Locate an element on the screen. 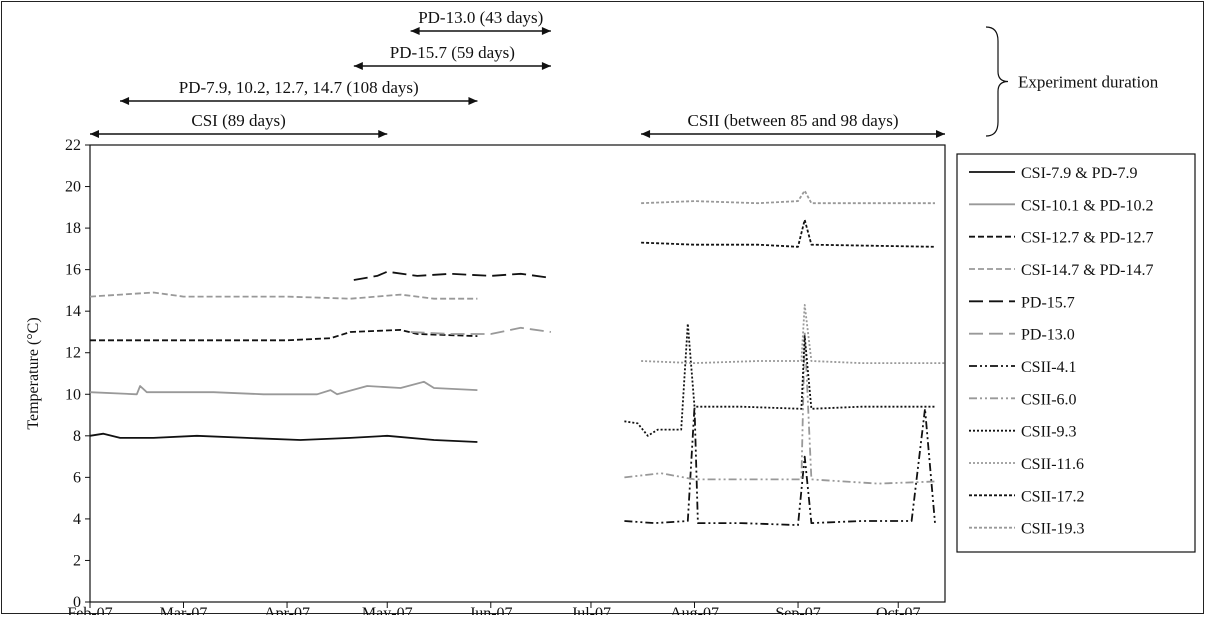  x-tick-label: Feb-07 is located at coordinates (89, 610).